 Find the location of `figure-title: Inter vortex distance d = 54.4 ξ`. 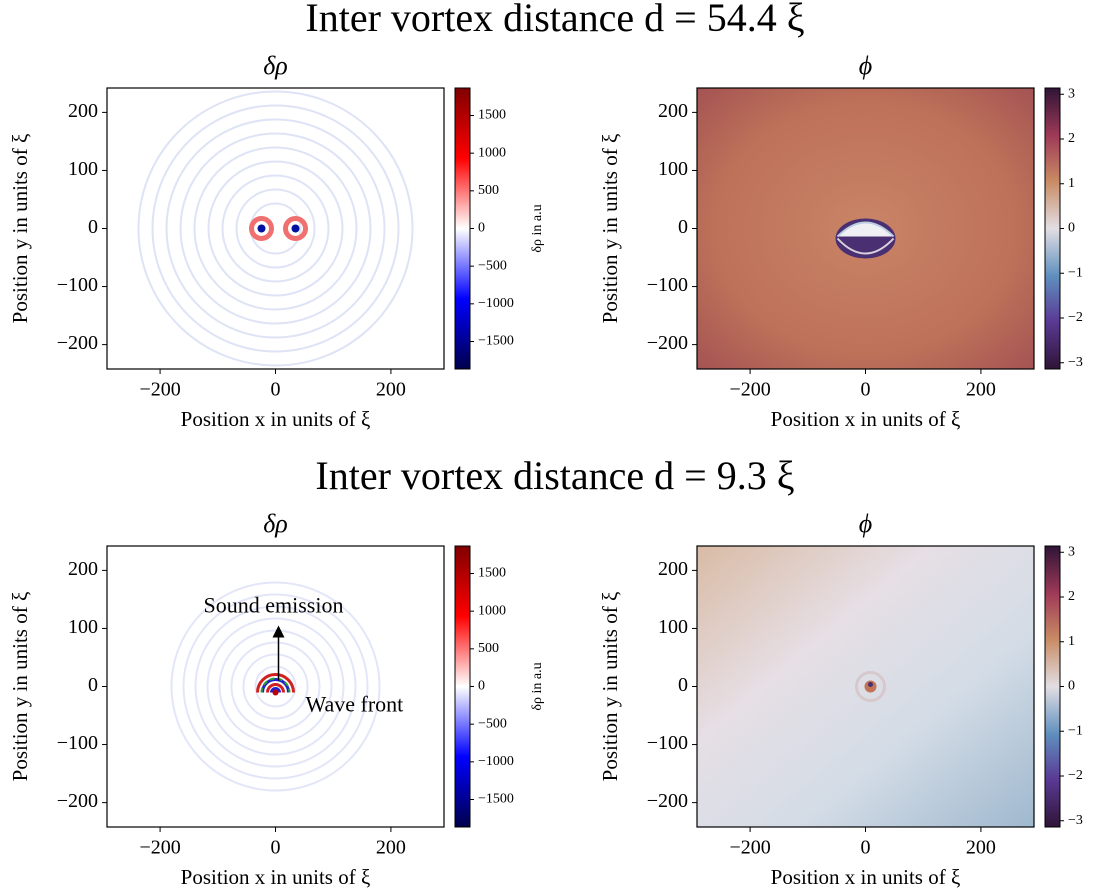

figure-title: Inter vortex distance d = 54.4 ξ is located at coordinates (554, 20).